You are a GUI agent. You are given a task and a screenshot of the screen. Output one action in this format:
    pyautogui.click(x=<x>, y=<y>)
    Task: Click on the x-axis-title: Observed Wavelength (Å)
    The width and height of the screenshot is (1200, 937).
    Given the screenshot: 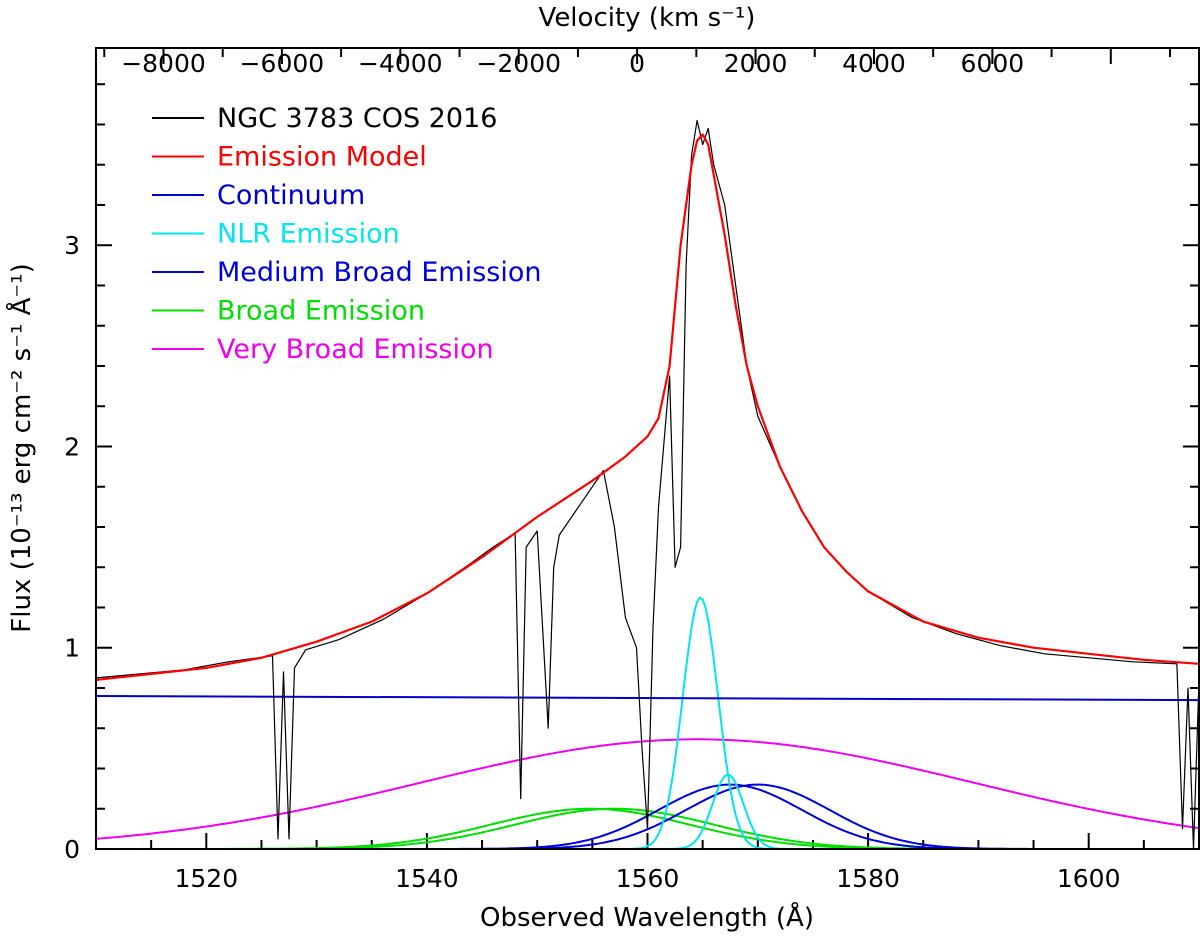 What is the action you would take?
    pyautogui.click(x=647, y=917)
    